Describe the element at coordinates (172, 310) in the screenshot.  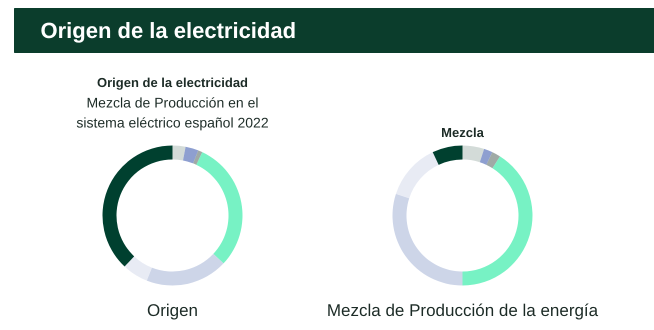
I see `text: Origen` at that location.